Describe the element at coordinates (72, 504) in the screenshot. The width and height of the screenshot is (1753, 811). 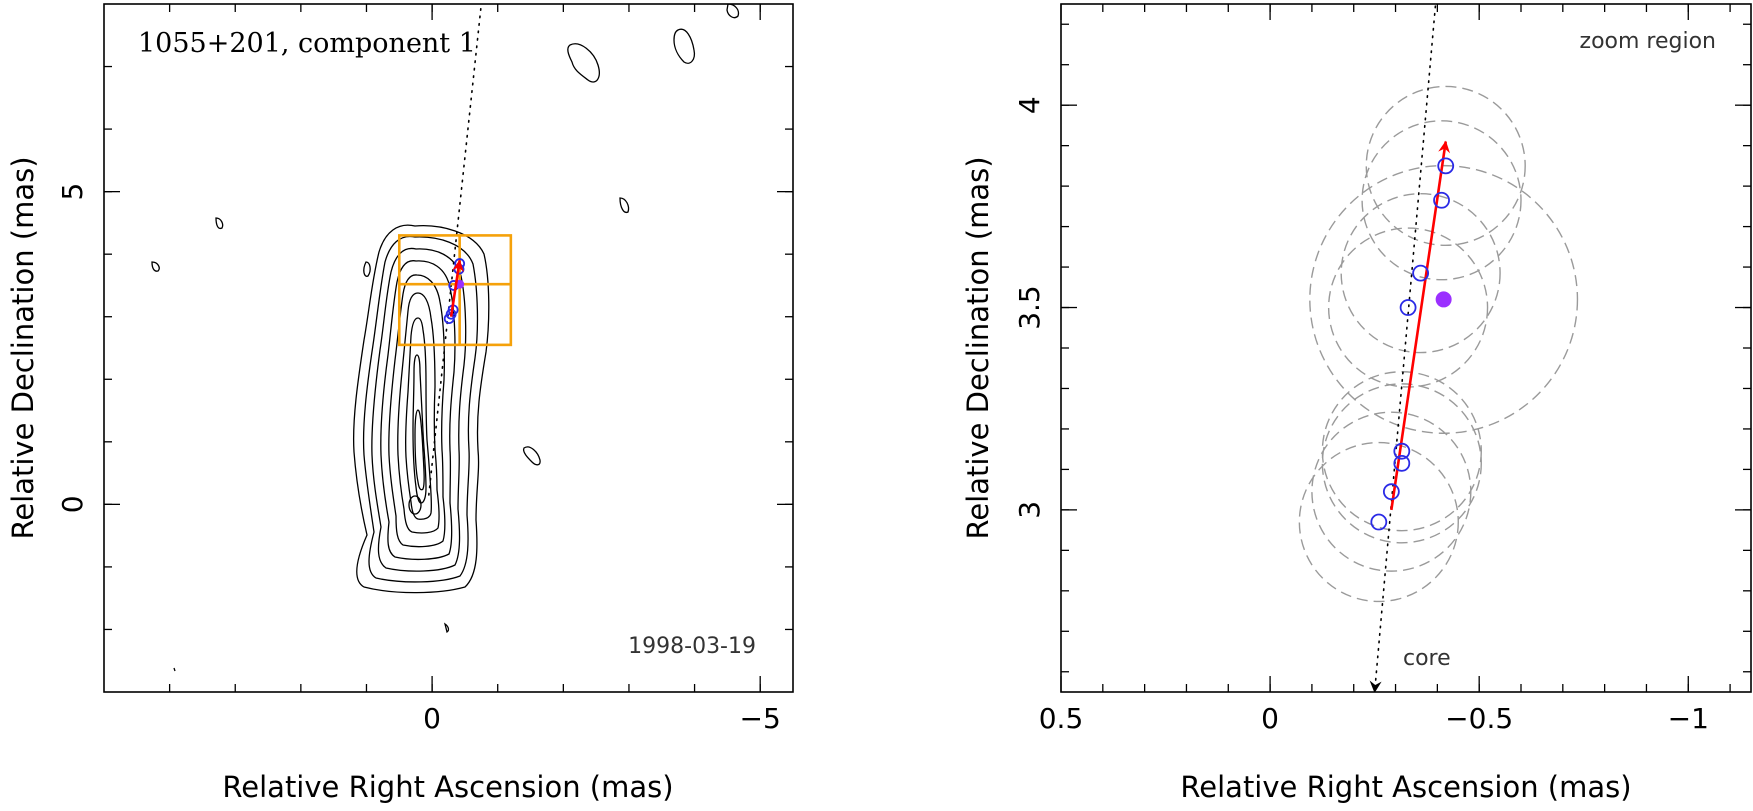
I see `left-y-tick-label: 0` at that location.